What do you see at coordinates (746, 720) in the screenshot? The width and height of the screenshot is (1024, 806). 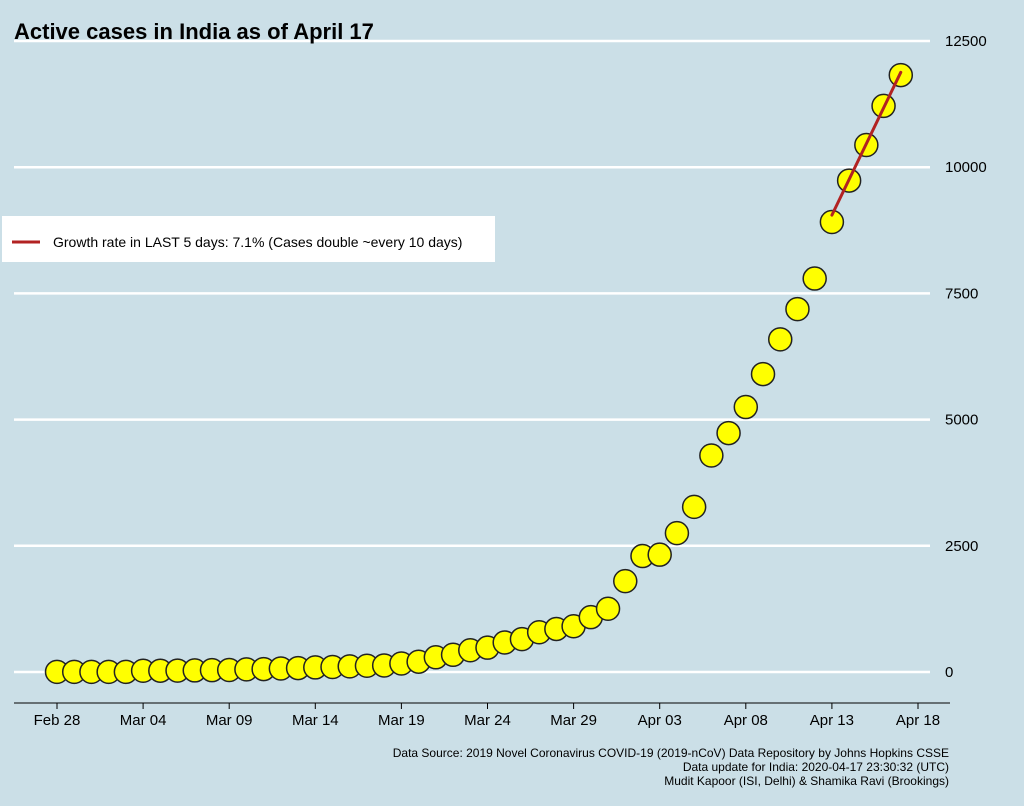 I see `x-tick-label: Apr 08` at bounding box center [746, 720].